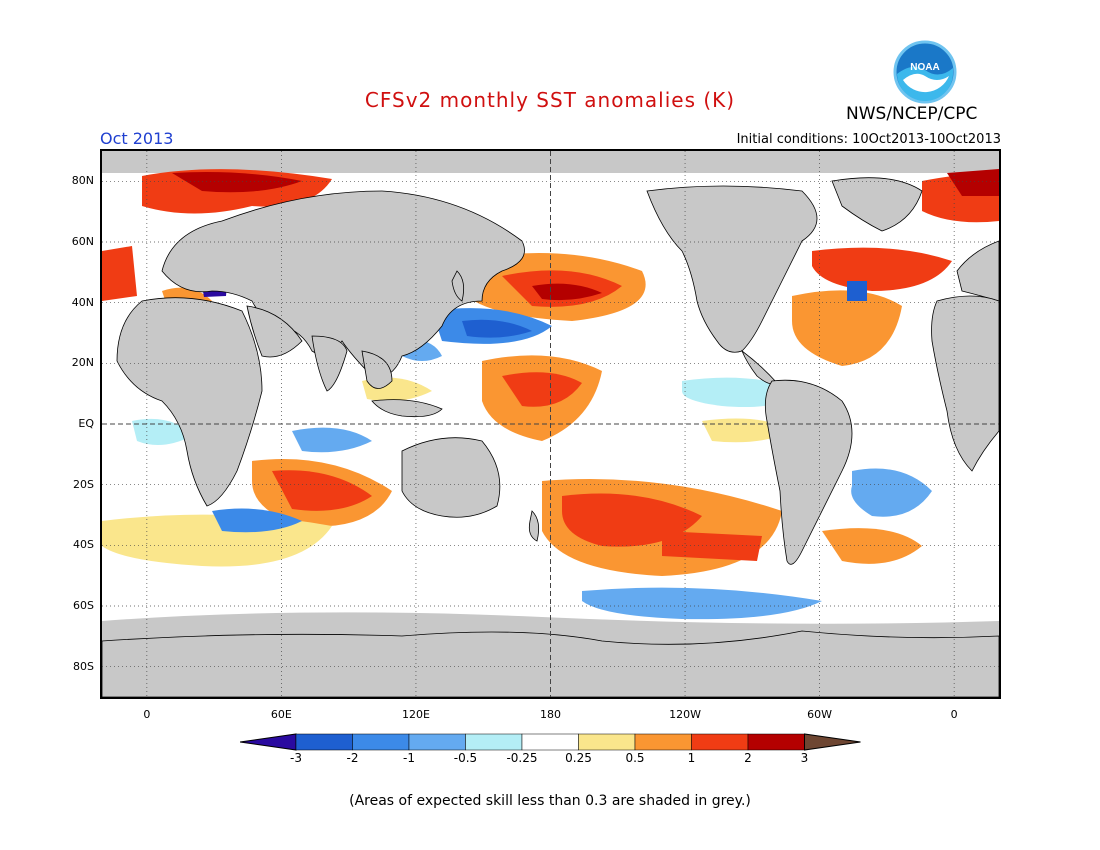  I want to click on latitude-tick-label: 20N, so click(82, 363).